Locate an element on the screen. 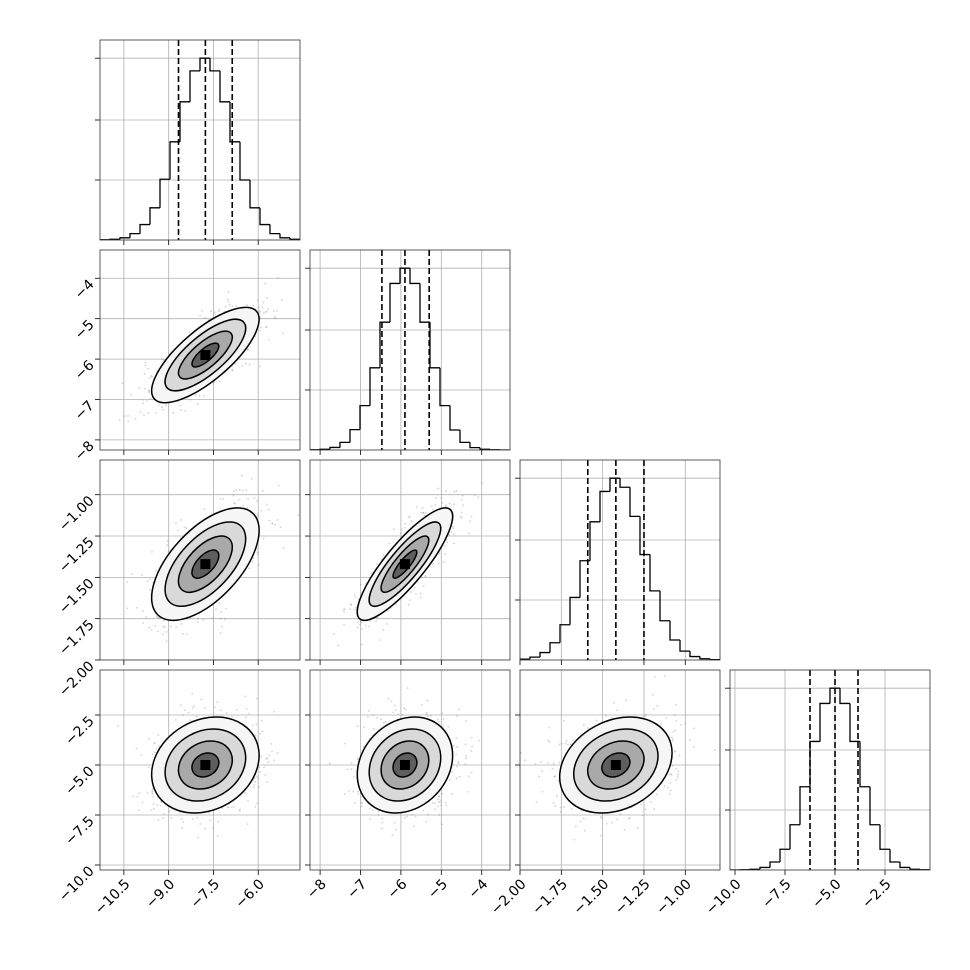 The image size is (970, 970). density-peak is located at coordinates (205, 765).